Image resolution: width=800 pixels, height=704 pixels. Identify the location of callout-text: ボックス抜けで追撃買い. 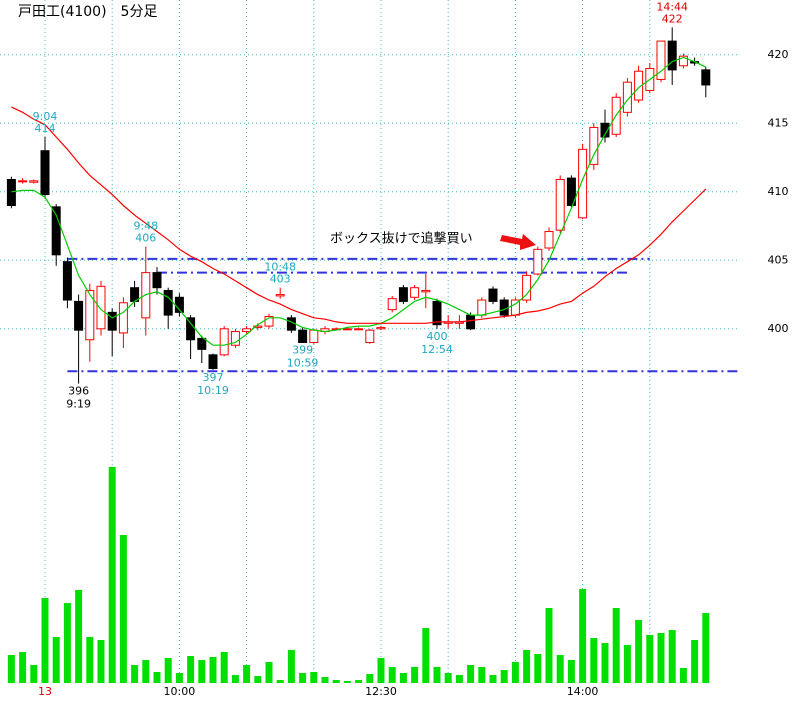
(401, 239).